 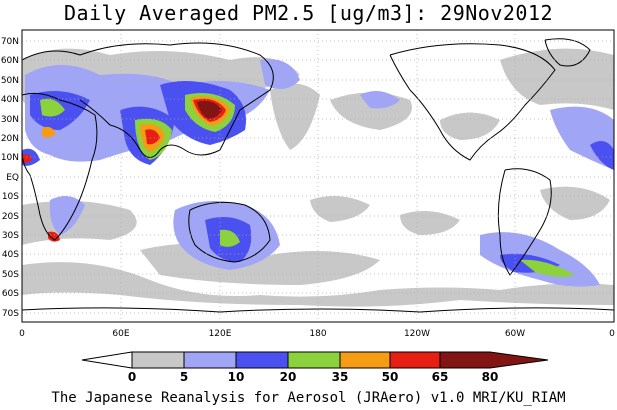 What do you see at coordinates (308, 13) in the screenshot?
I see `map-title: Daily Averaged PM2.5 [ug/m3]: 29Nov2012` at bounding box center [308, 13].